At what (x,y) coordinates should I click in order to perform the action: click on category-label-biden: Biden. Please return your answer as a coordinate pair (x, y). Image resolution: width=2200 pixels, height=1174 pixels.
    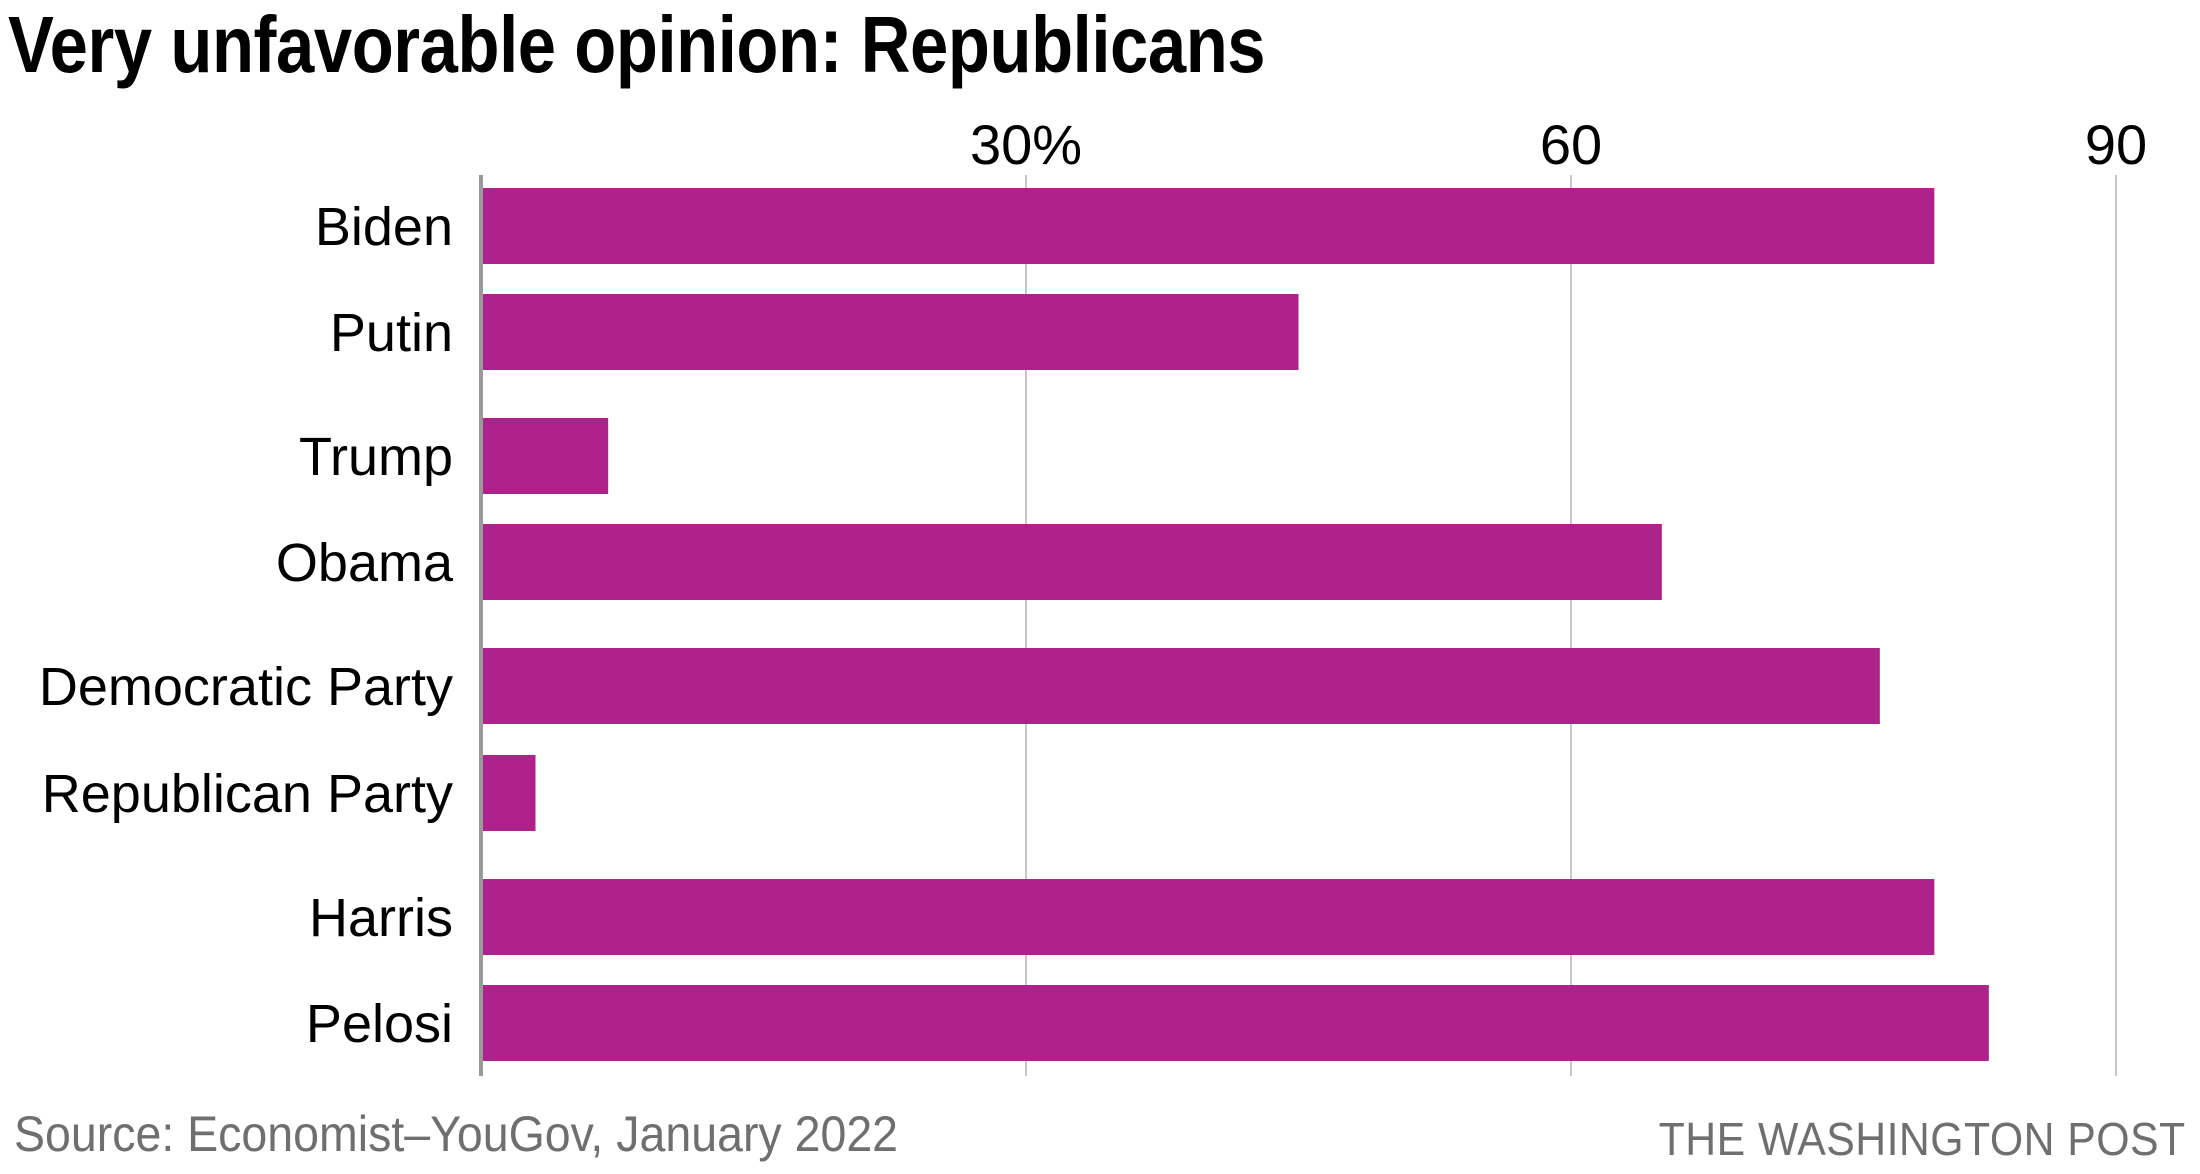
    Looking at the image, I should click on (384, 227).